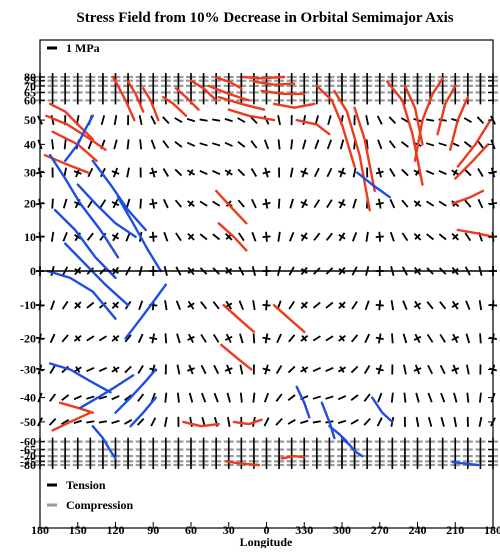 This screenshot has height=553, width=500. I want to click on x-tick-label: 150, so click(78, 530).